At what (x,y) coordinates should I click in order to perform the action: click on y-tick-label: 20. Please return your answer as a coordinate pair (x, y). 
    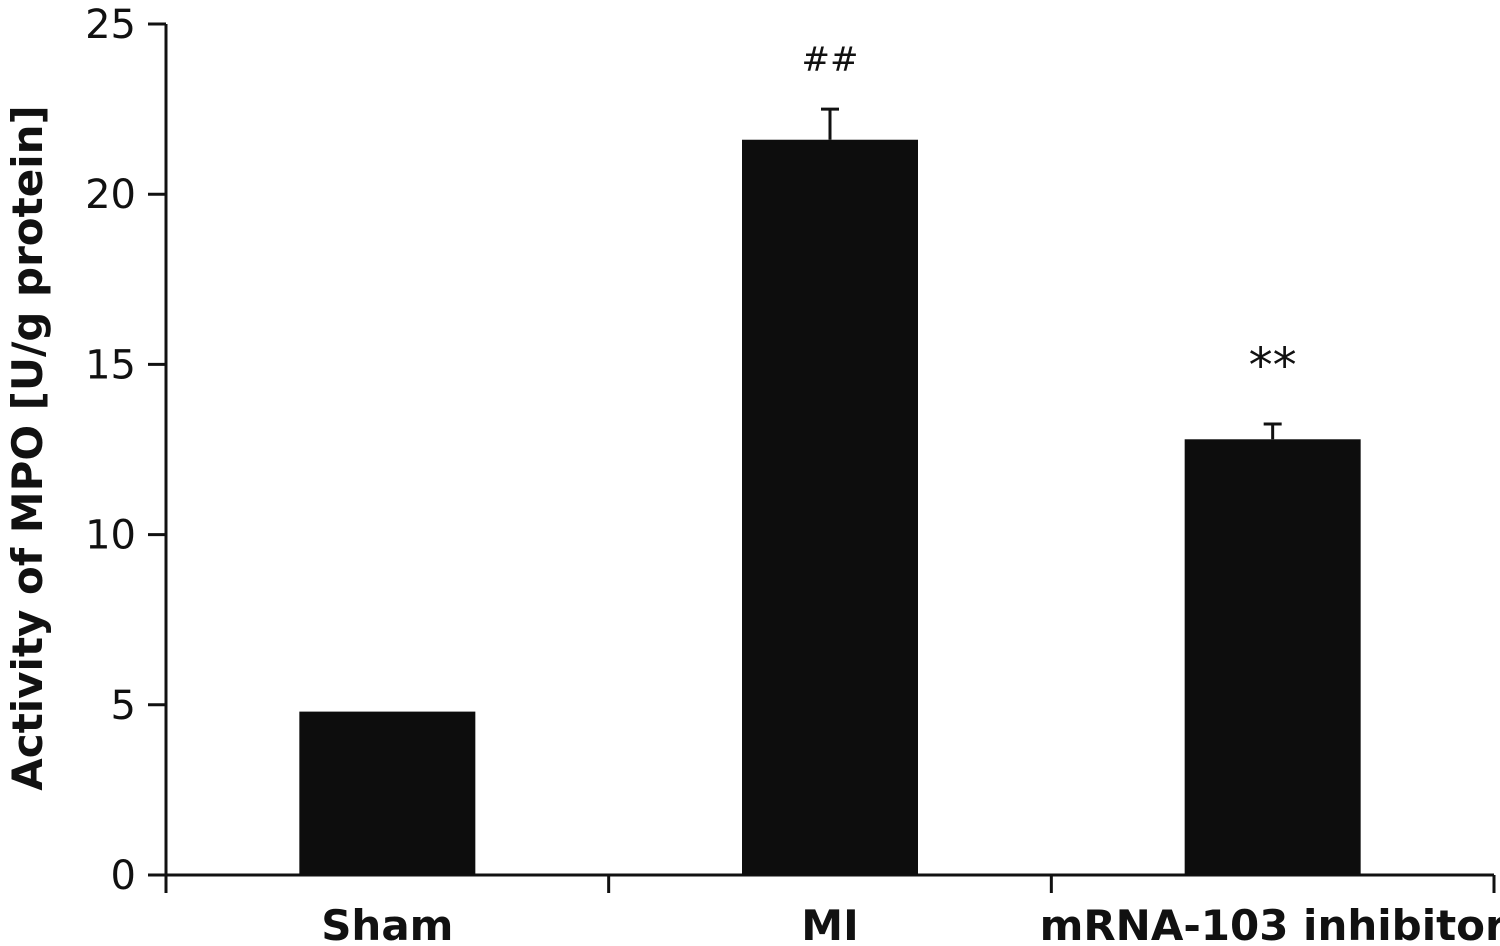
    Looking at the image, I should click on (110, 195).